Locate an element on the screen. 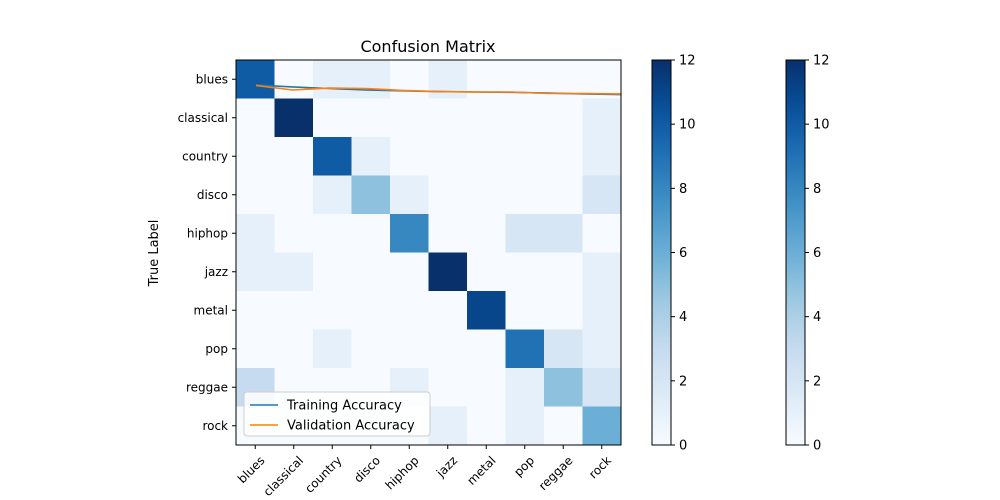  legend-label: Training Accuracy is located at coordinates (344, 406).